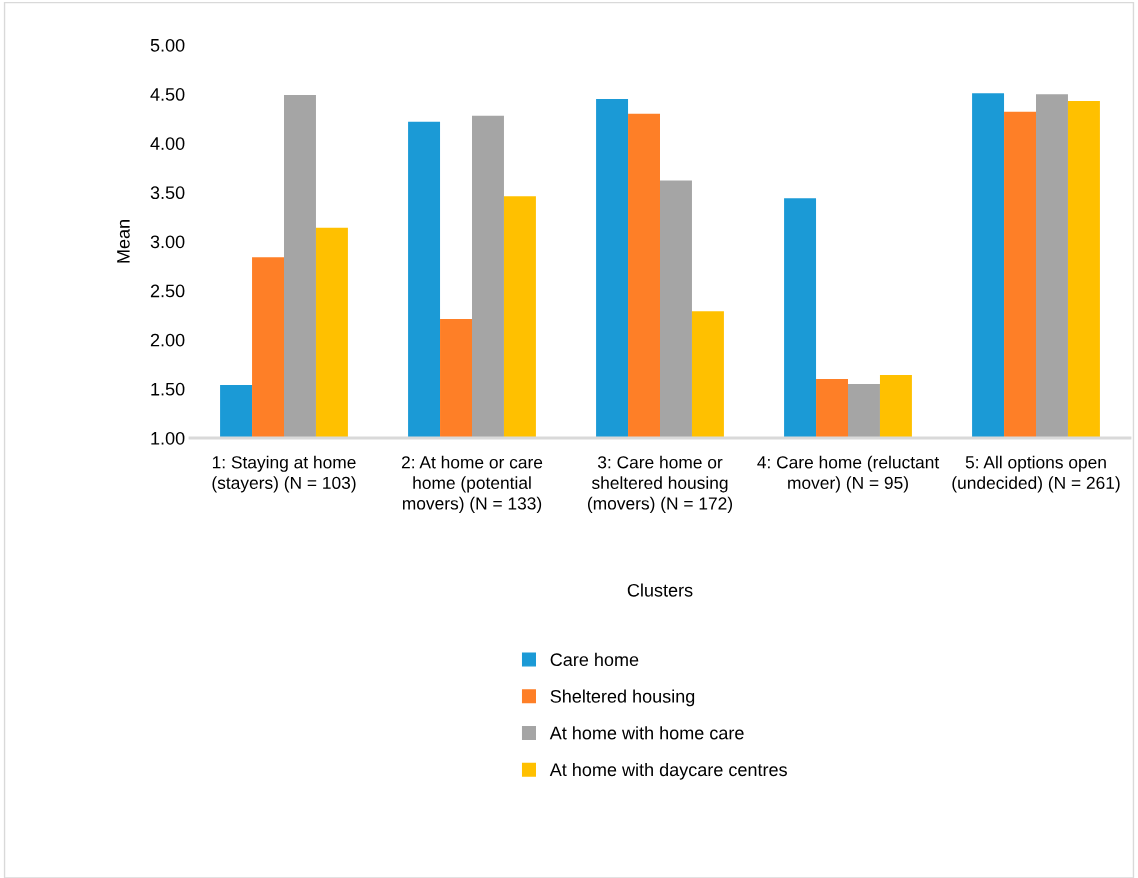 This screenshot has width=1138, height=878. I want to click on x-tick-label: 3: Care home or sheltered housing (movers) (N = 172), so click(660, 484).